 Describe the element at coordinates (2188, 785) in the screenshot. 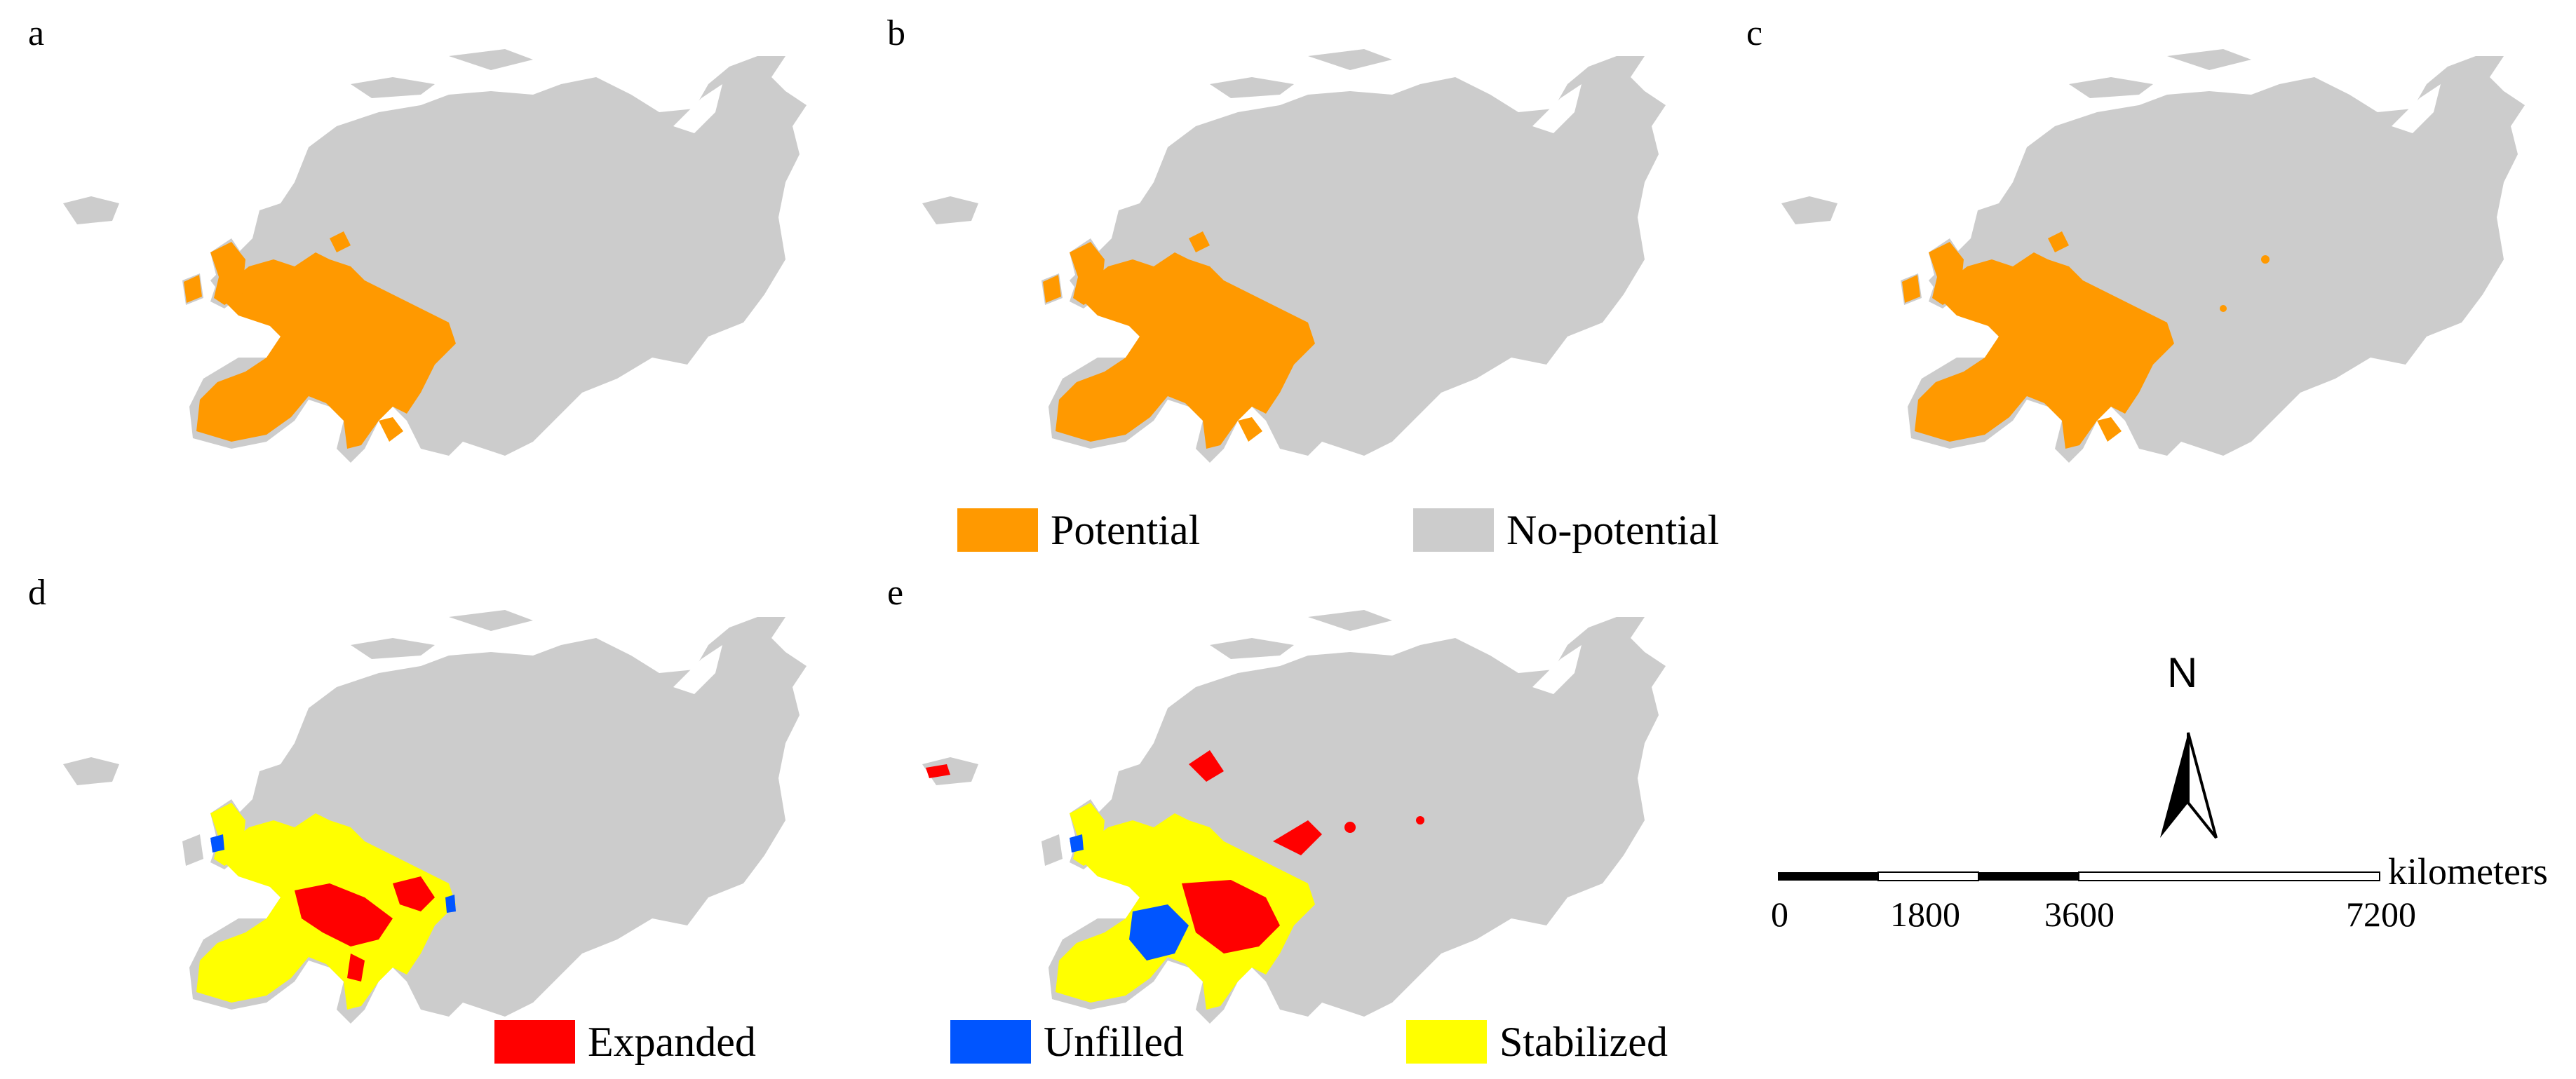

I see `north-arrow-icon` at that location.